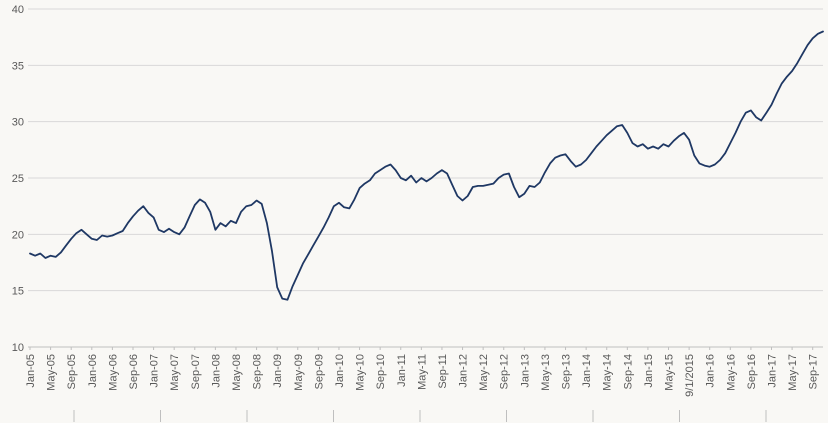 This screenshot has width=828, height=423. Describe the element at coordinates (93, 371) in the screenshot. I see `x-axis-tick-label: Jan-06` at that location.